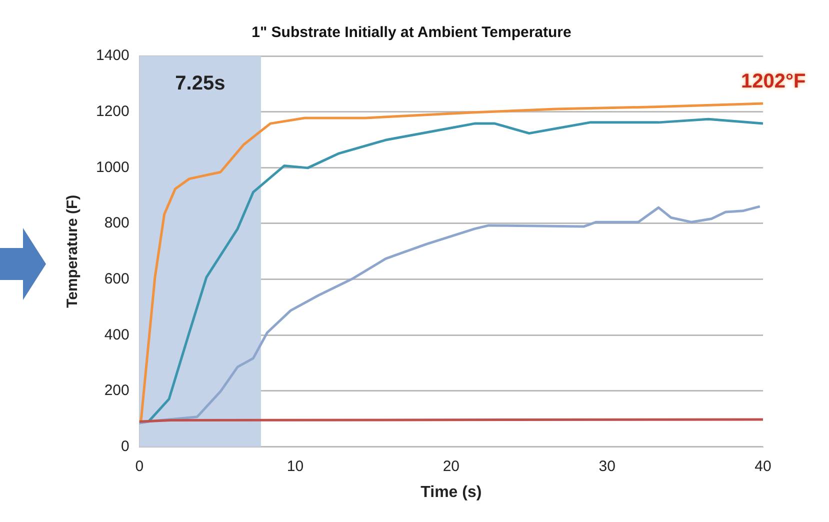 The width and height of the screenshot is (829, 522). What do you see at coordinates (73, 251) in the screenshot?
I see `y-axis-title: Temperature (F)` at bounding box center [73, 251].